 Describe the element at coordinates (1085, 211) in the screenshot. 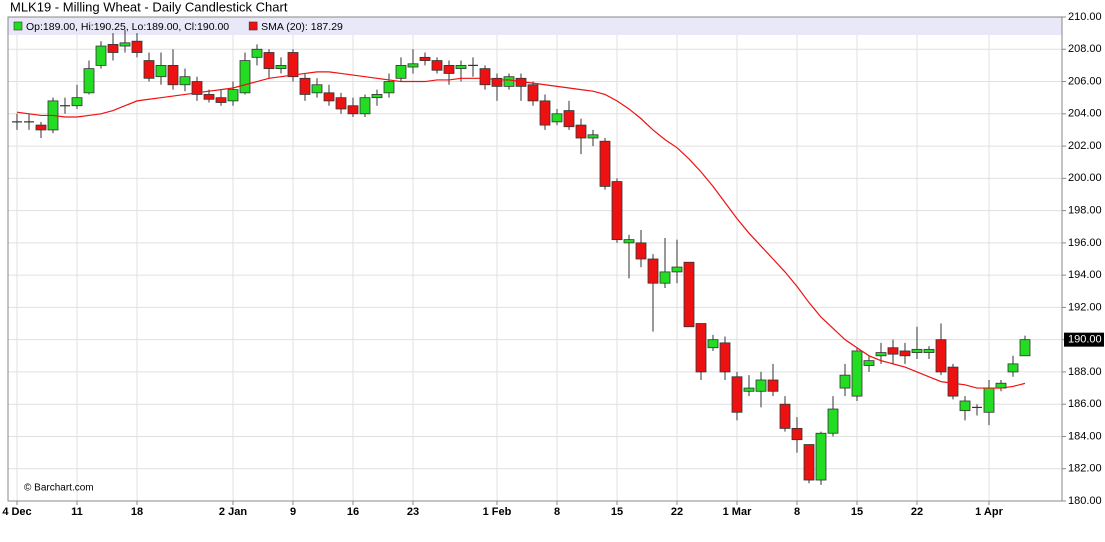

I see `y-tick-label: 198.00` at that location.